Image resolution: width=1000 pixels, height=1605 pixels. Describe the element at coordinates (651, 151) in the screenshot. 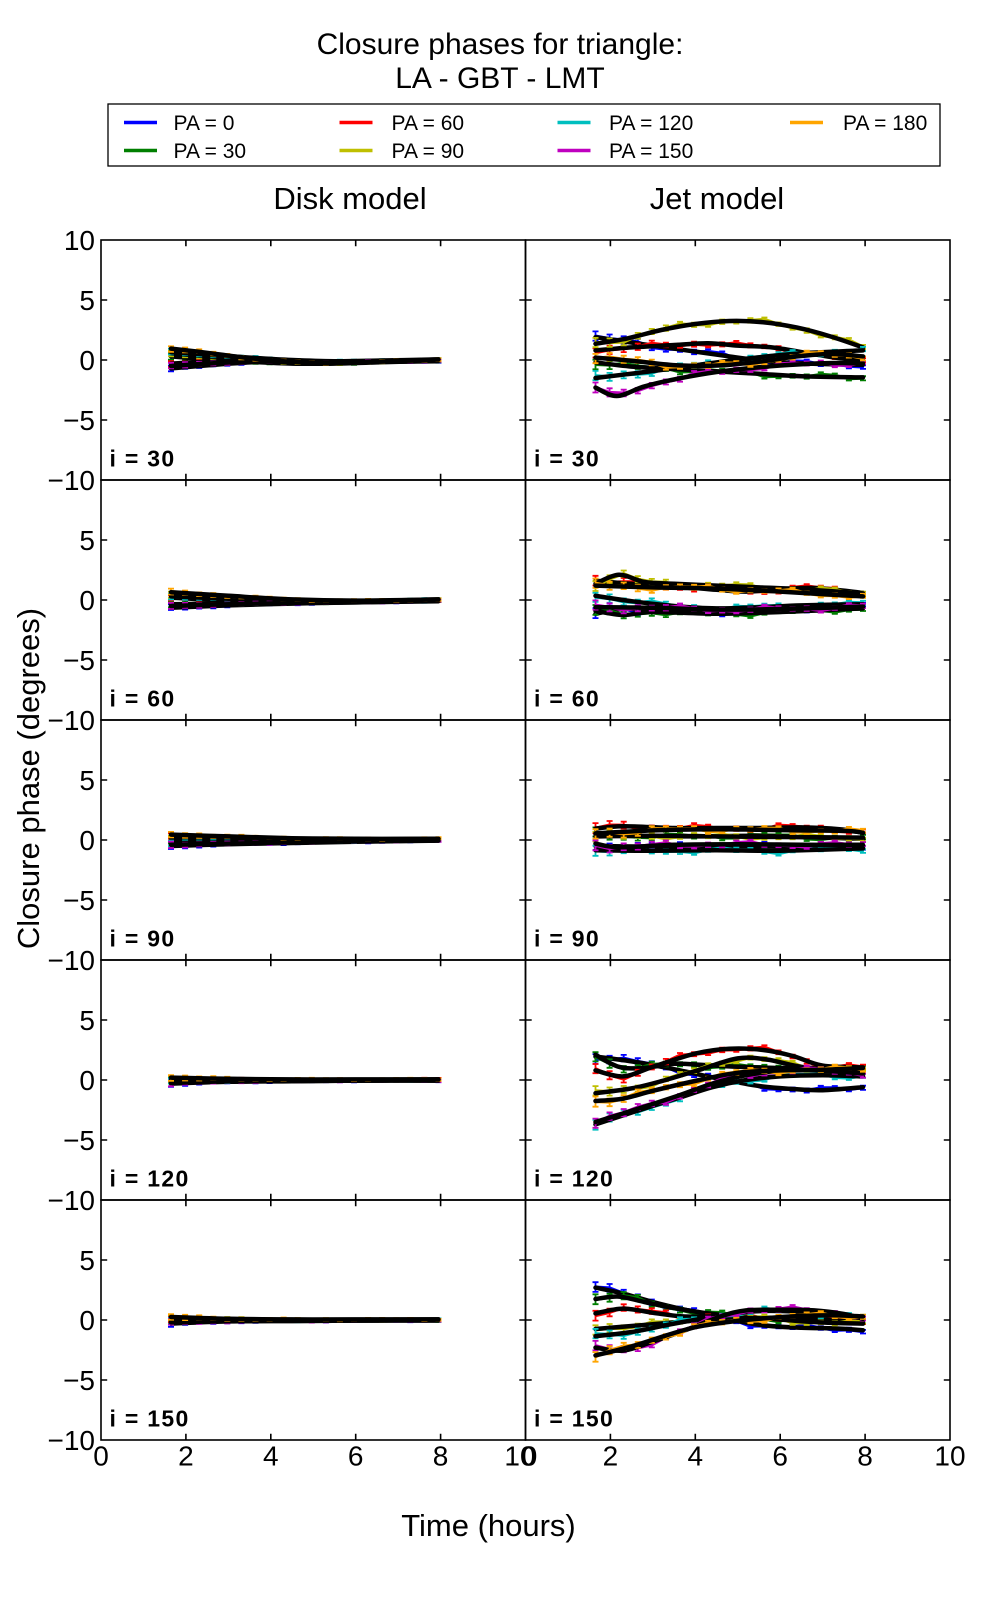

I see `svg-text: PA = 150` at that location.